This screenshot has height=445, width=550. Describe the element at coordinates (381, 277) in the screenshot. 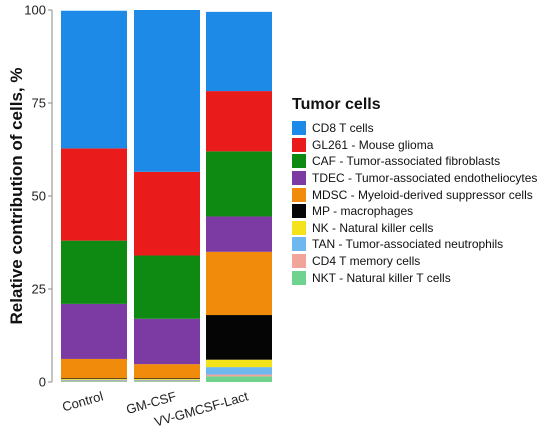

I see `legend-label: NKT - Natural killer T cells` at that location.